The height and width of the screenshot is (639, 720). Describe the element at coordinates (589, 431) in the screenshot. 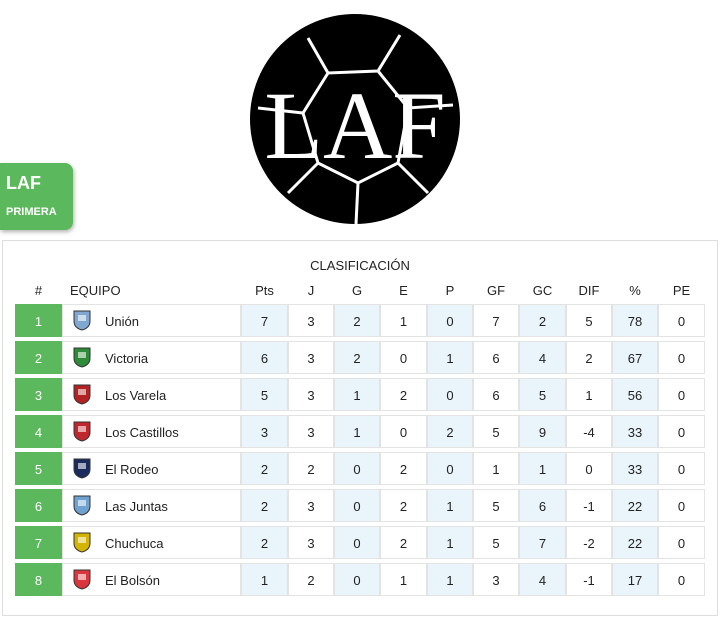

I see `stat-cell: -4` at that location.